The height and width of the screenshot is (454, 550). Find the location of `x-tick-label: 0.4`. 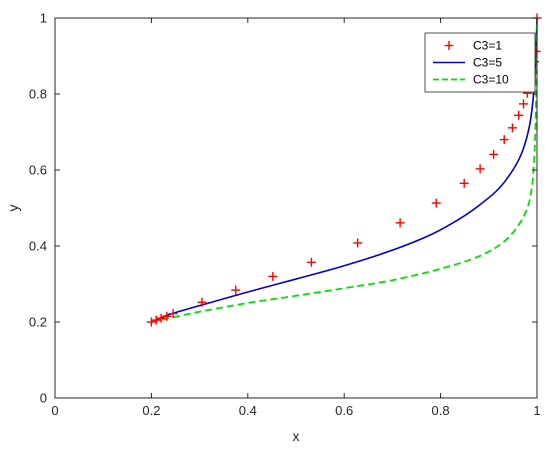

x-tick-label: 0.4 is located at coordinates (248, 410).